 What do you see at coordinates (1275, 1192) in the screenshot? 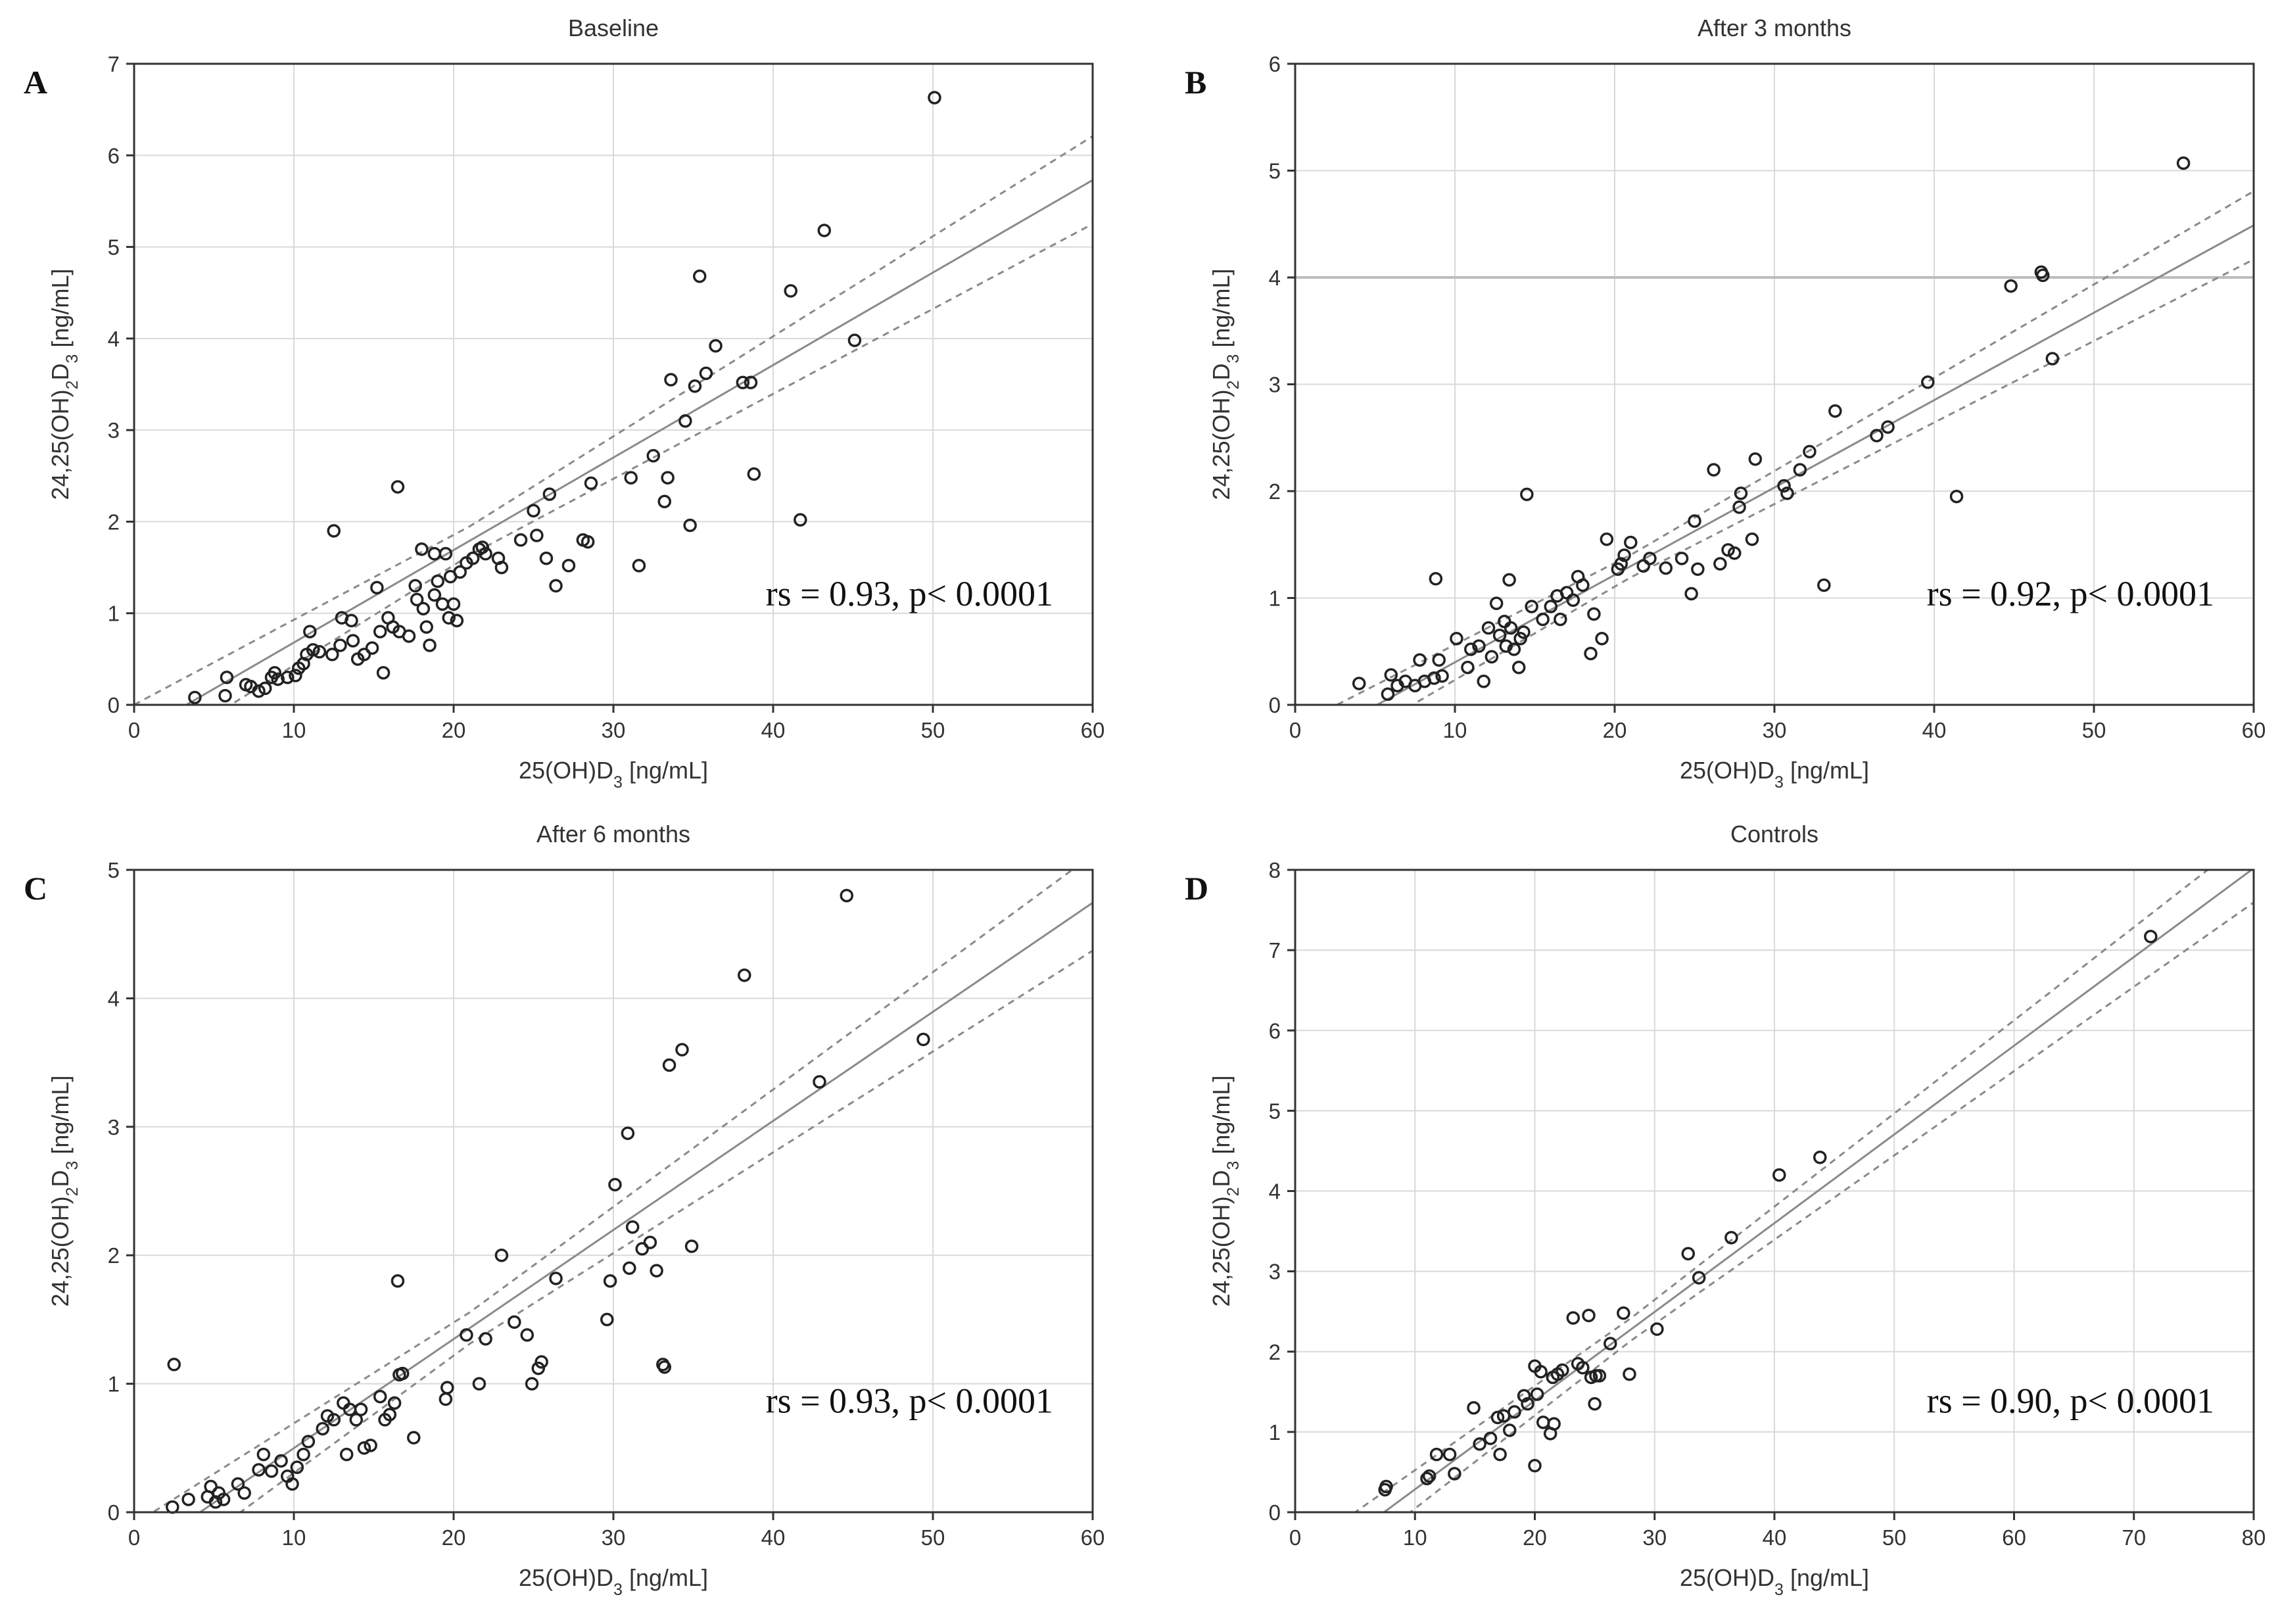
I see `panel-d-y-tick-label: 4` at bounding box center [1275, 1192].